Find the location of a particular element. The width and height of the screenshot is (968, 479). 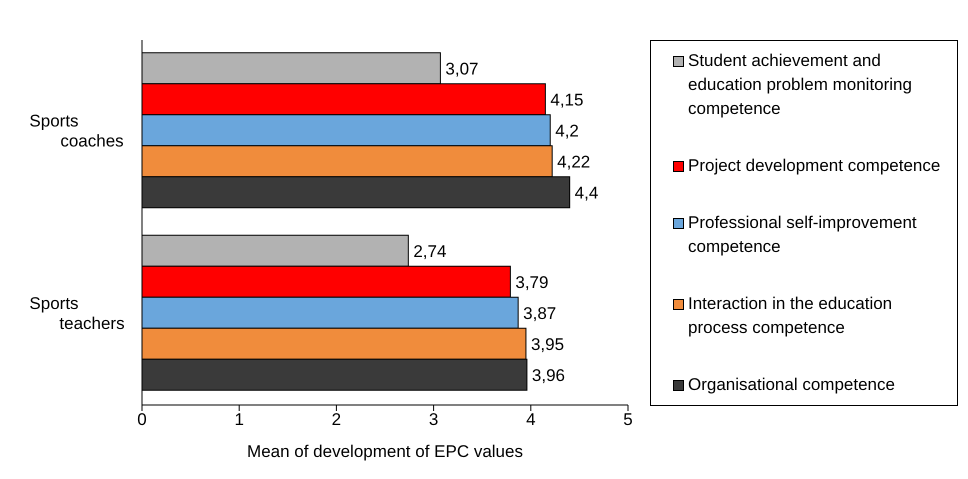

legend-label: Project development competence is located at coordinates (814, 166).